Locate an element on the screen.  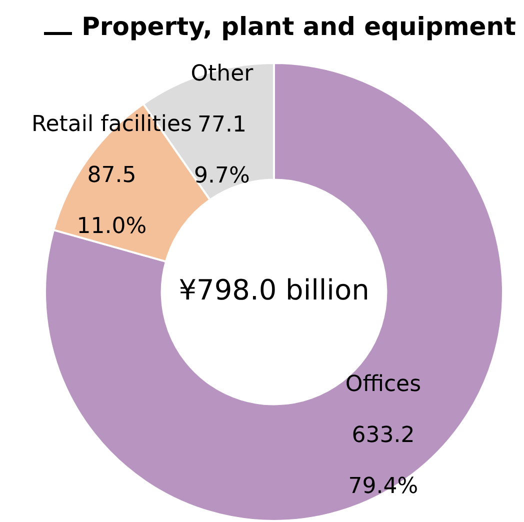
slice-label: Other is located at coordinates (222, 74).